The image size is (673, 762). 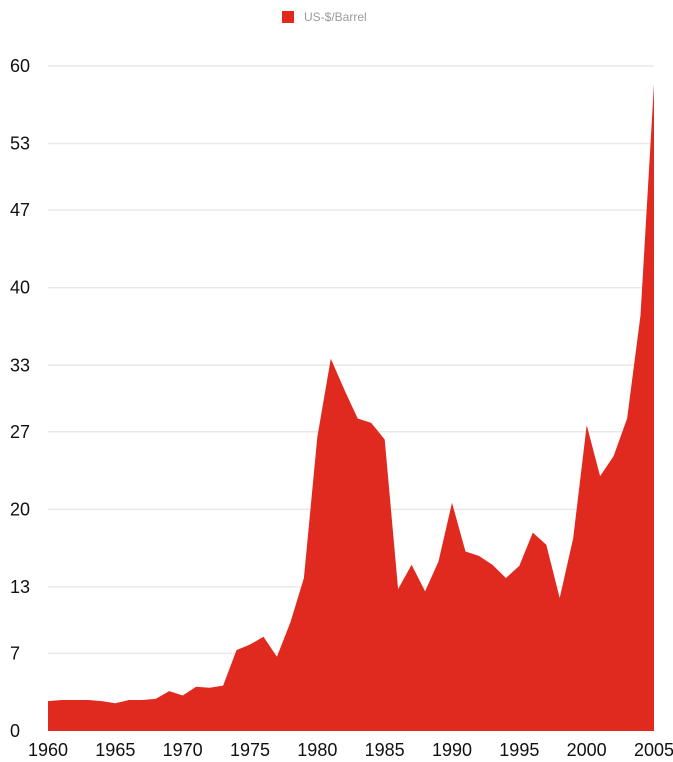 What do you see at coordinates (20, 432) in the screenshot?
I see `y-tick-label: 27` at bounding box center [20, 432].